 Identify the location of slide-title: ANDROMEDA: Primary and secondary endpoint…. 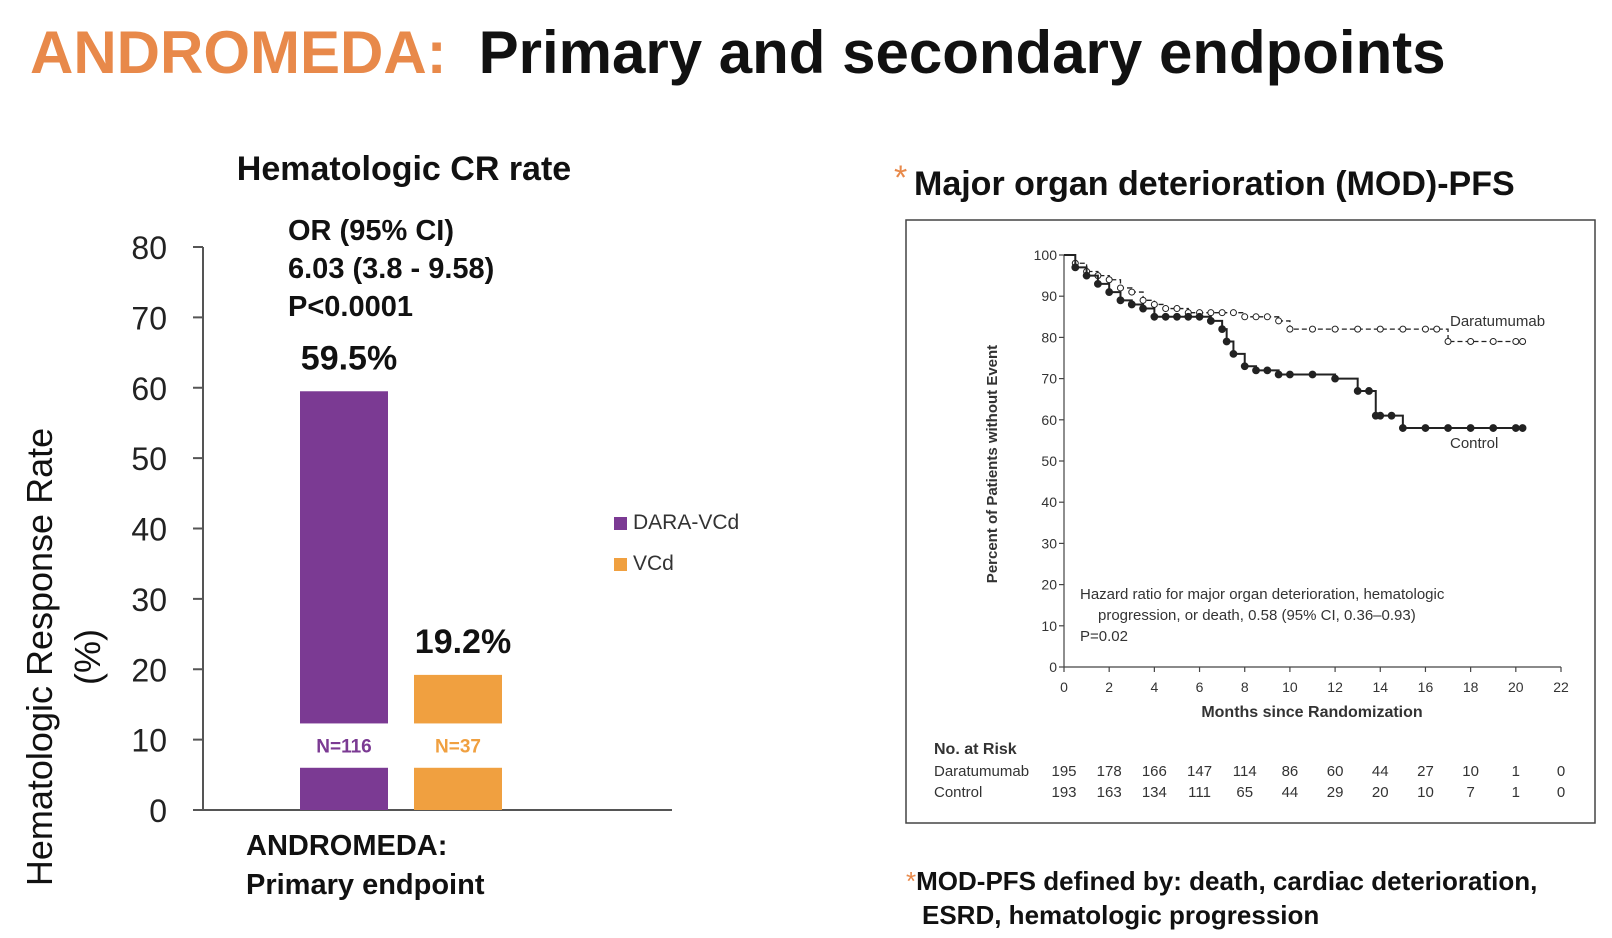
(738, 52).